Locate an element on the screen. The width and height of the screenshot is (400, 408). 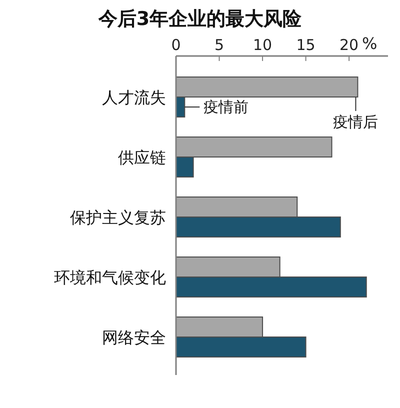
x-tick-label: 20 is located at coordinates (349, 45).